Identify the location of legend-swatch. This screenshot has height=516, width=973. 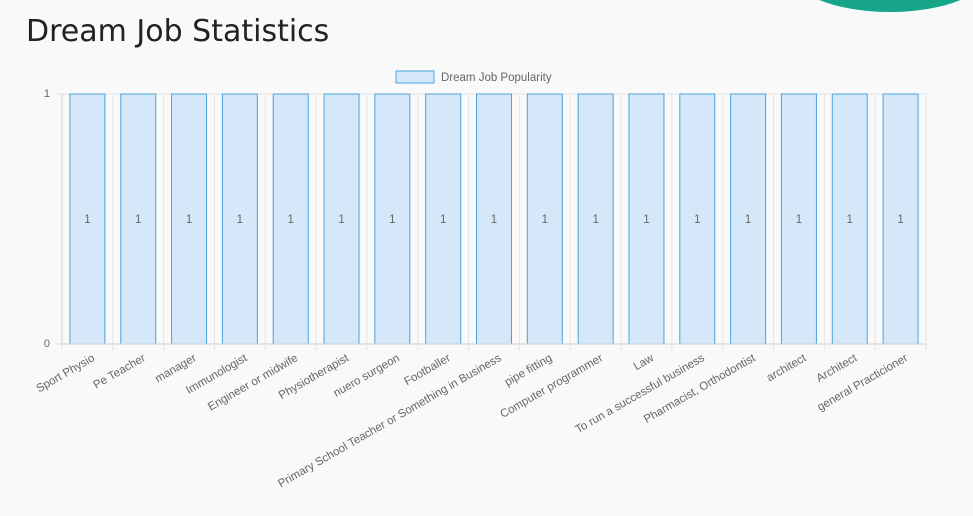
(415, 77).